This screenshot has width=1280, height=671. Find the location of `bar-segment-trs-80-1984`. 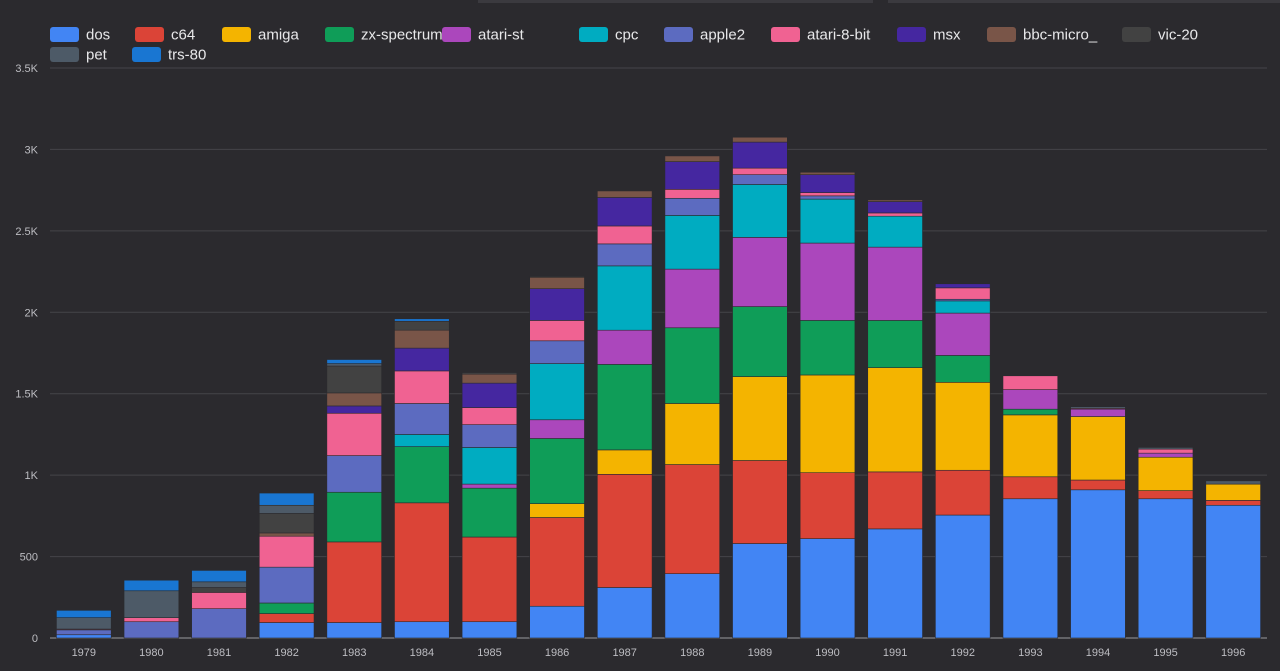

bar-segment-trs-80-1984 is located at coordinates (422, 320).